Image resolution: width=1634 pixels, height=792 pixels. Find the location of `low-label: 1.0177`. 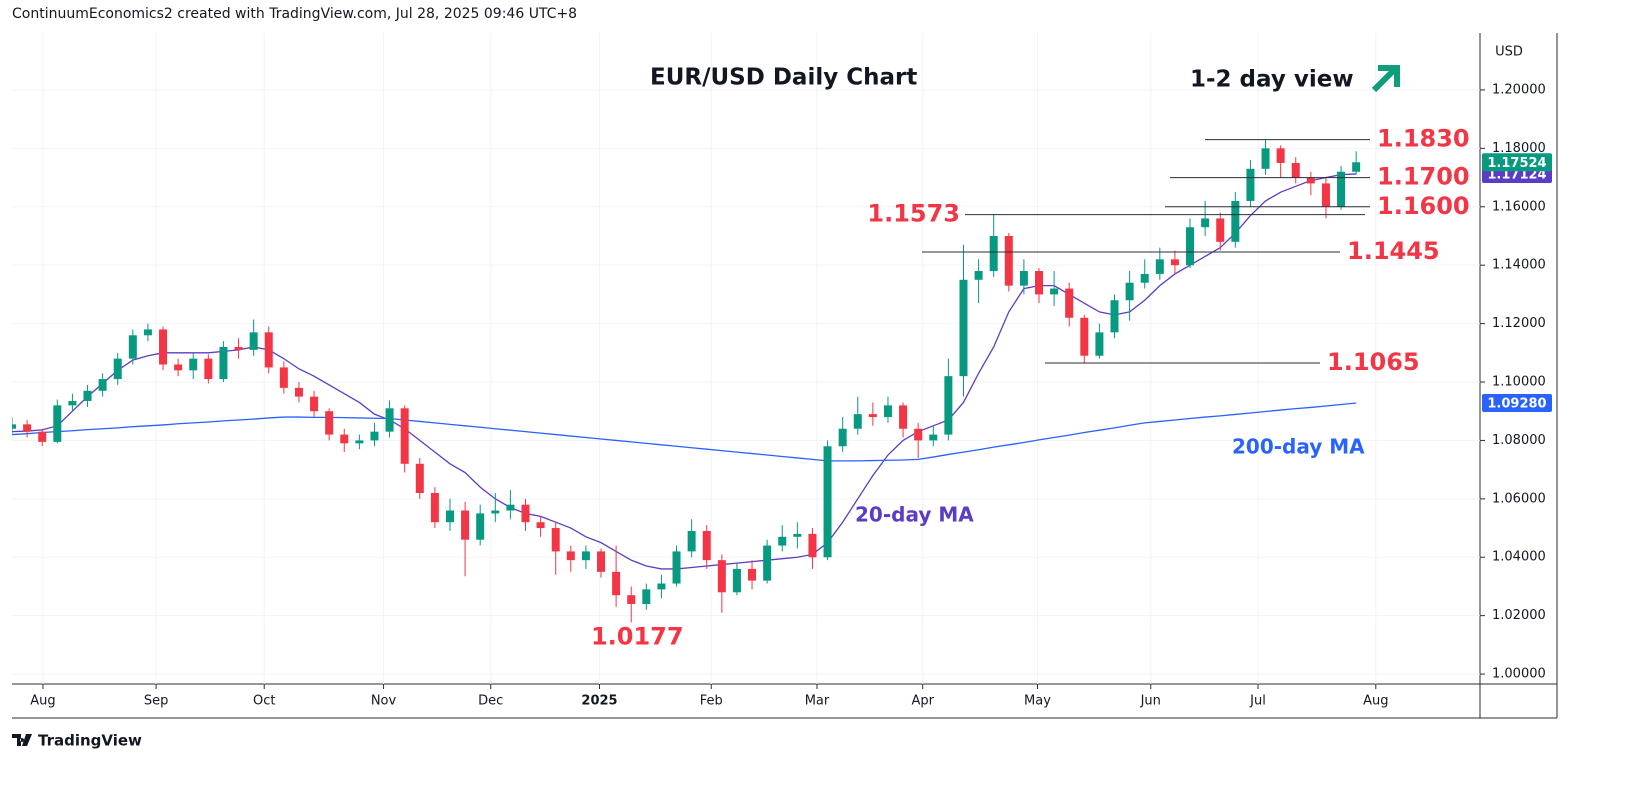

low-label: 1.0177 is located at coordinates (637, 636).